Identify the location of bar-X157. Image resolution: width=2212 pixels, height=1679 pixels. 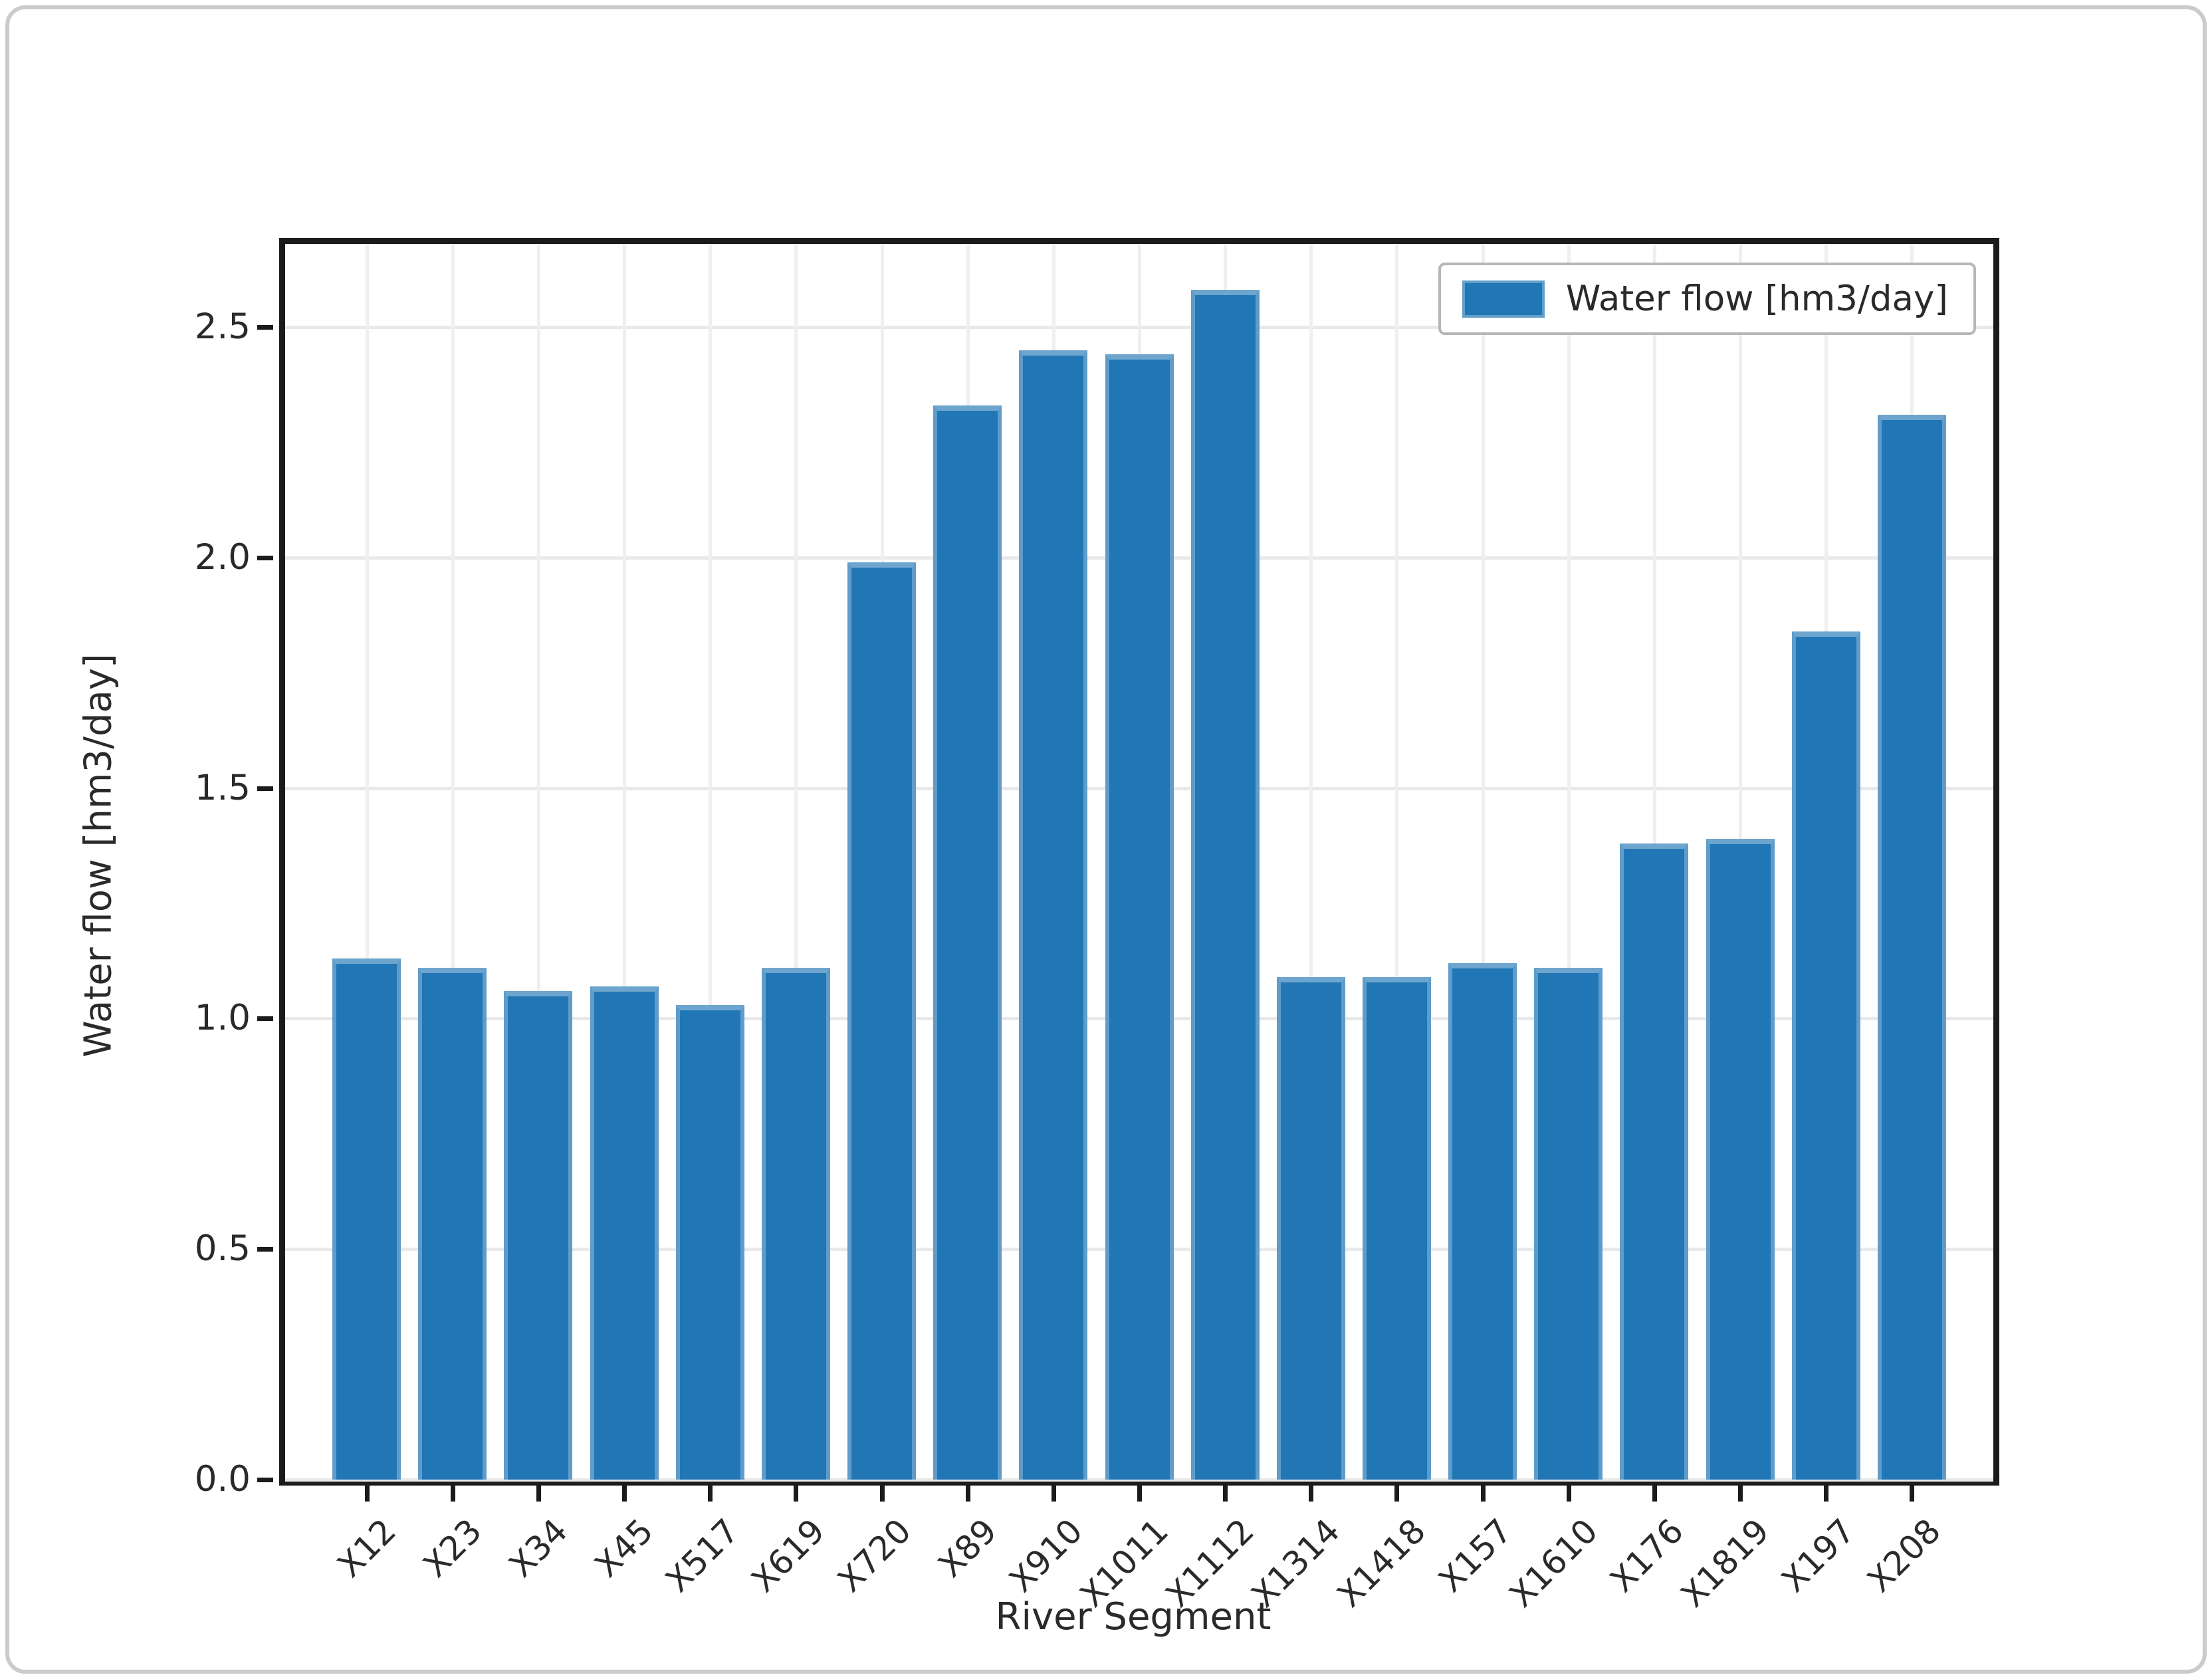
(1483, 1222).